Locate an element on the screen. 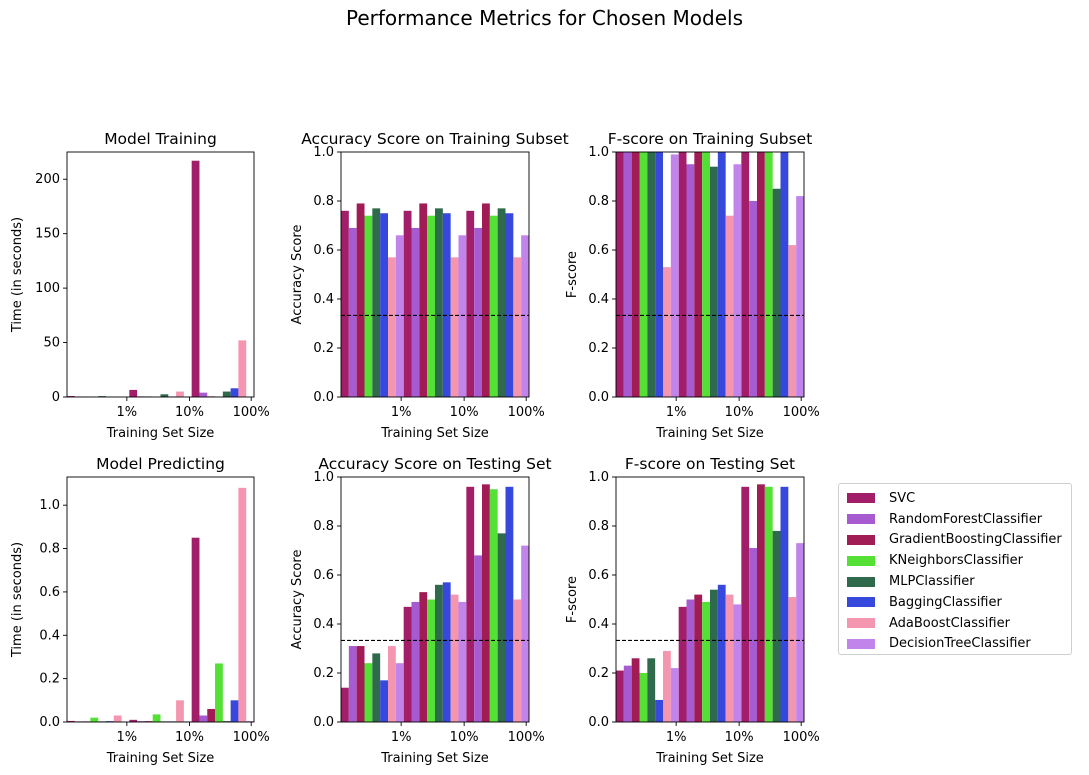 This screenshot has width=1089, height=775. bar-BaggingClassifier-10% is located at coordinates (721, 653).